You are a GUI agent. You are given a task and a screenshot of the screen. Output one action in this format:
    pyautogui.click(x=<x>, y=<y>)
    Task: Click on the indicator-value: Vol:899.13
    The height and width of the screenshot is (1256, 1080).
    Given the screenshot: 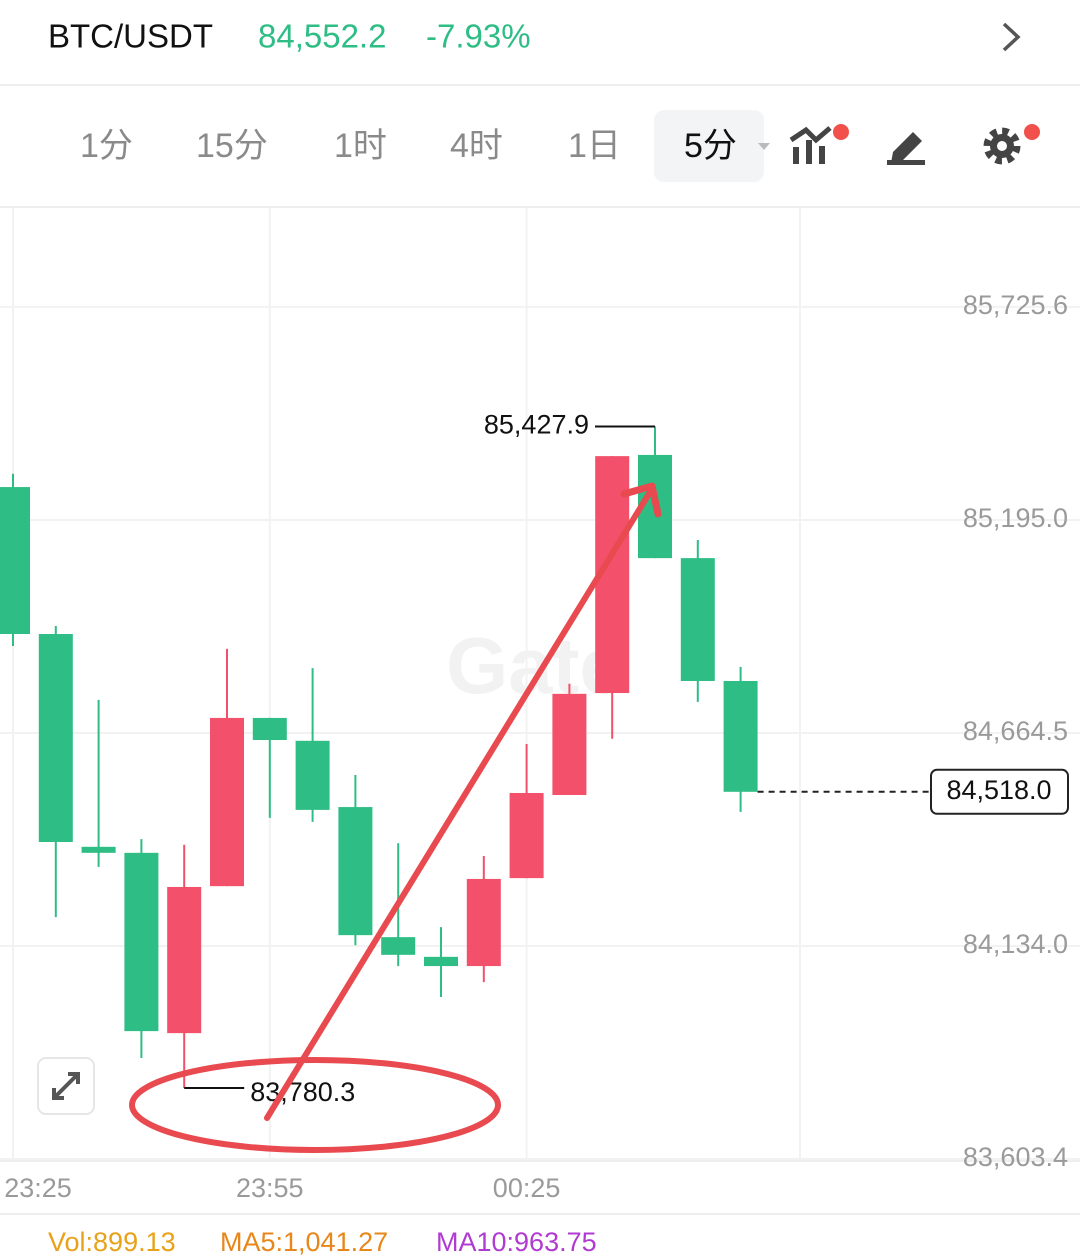 What is the action you would take?
    pyautogui.click(x=112, y=1241)
    